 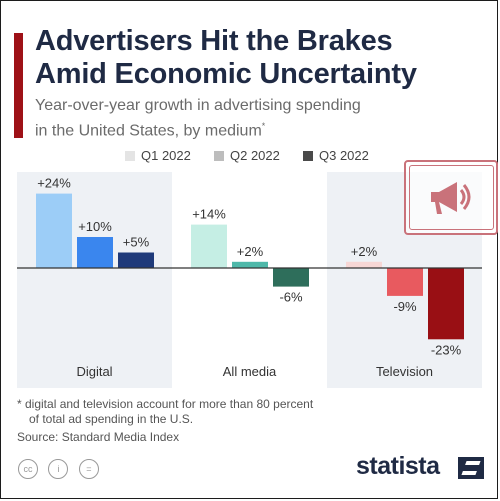 I want to click on cc-icon: cc, so click(x=28, y=469).